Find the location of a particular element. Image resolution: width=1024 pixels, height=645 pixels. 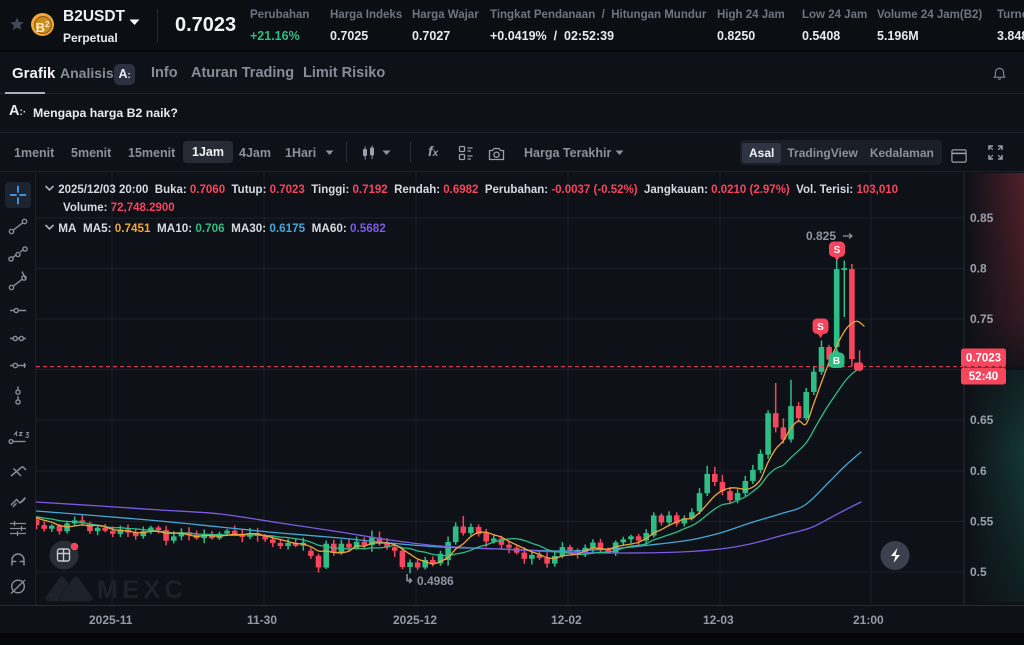

svg-text: 0.5 is located at coordinates (978, 572).